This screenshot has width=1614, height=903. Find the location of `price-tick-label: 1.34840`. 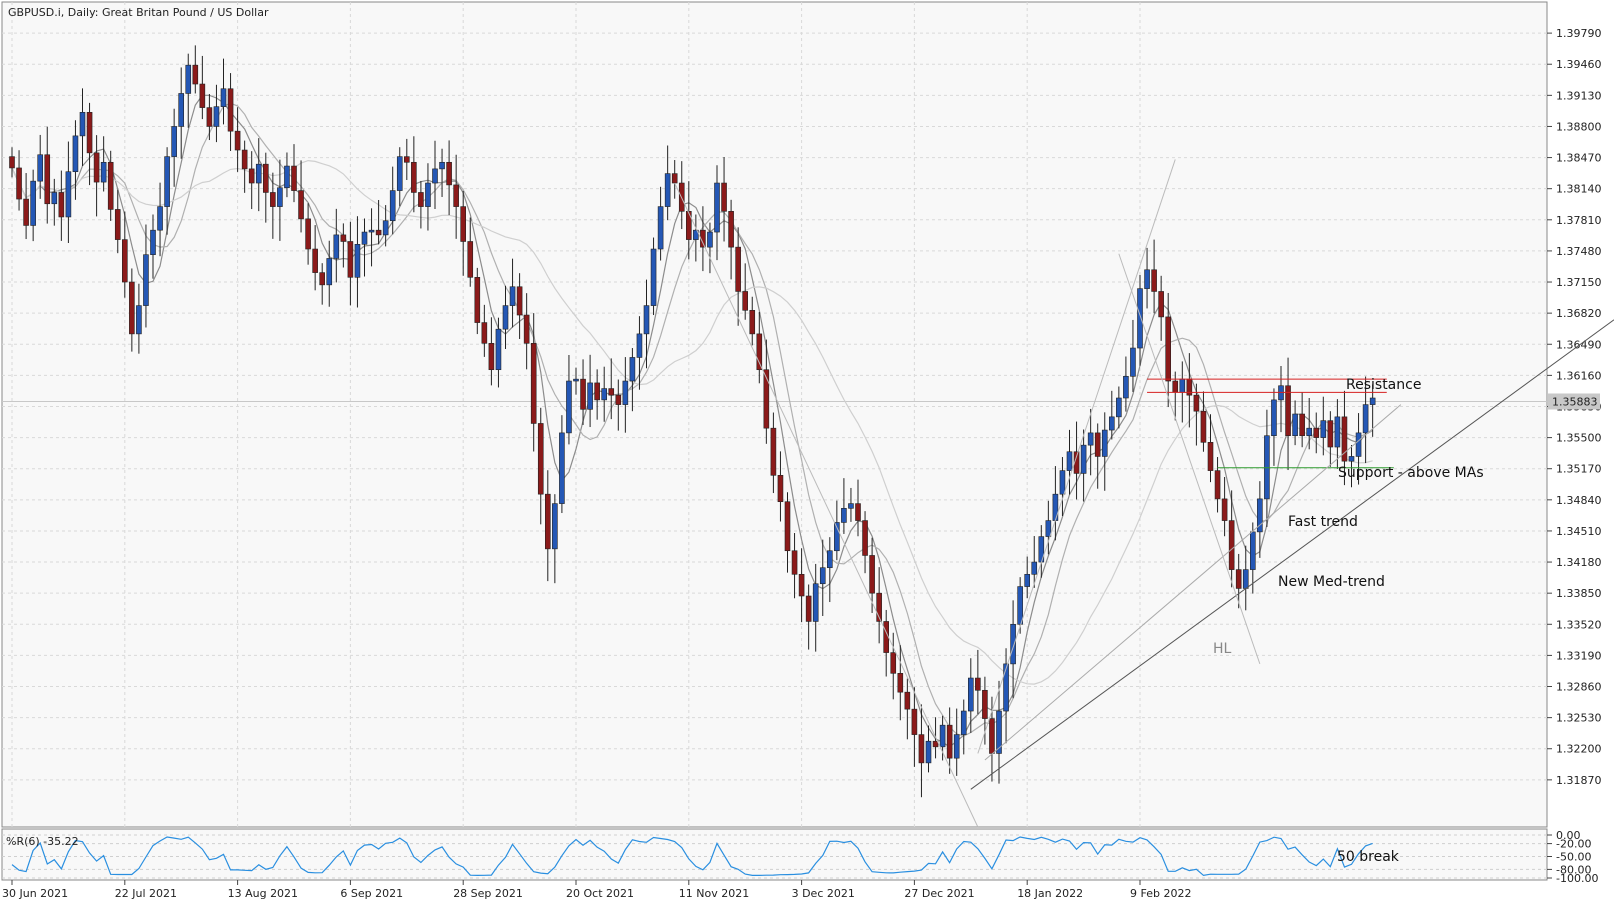

price-tick-label: 1.34840 is located at coordinates (1579, 500).